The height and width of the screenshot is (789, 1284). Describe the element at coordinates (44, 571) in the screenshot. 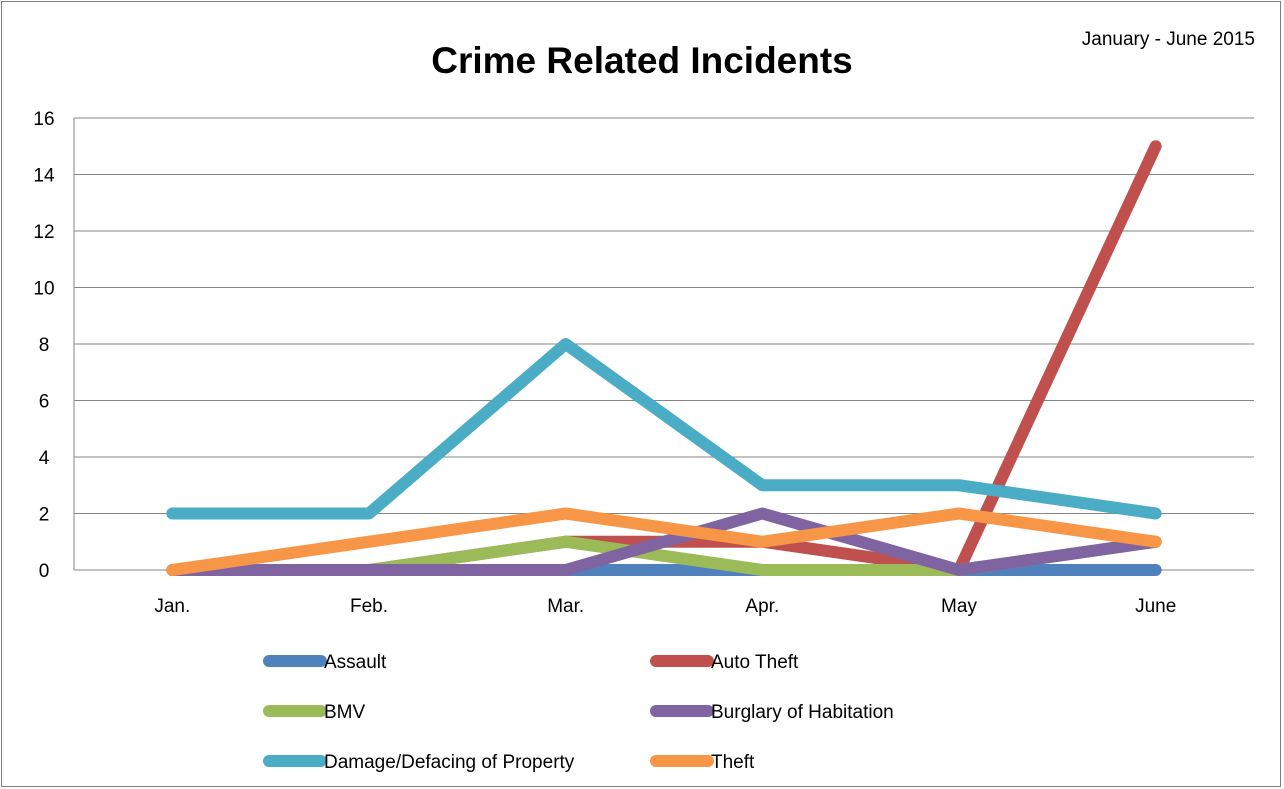

I see `y-tick-label: 0` at that location.